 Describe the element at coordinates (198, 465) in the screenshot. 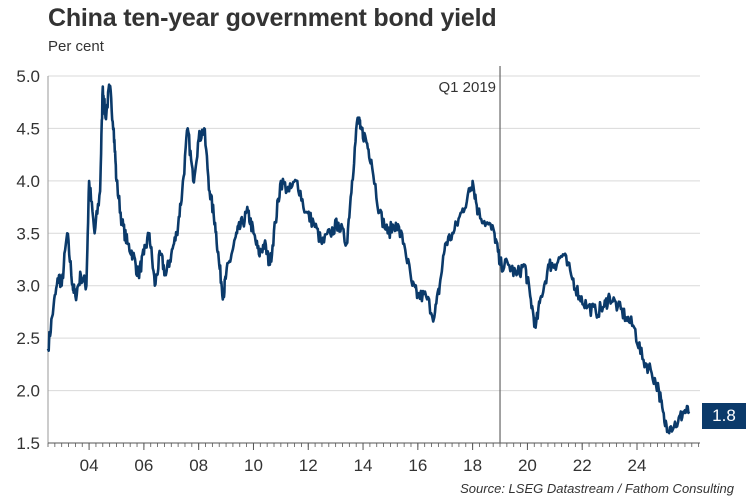

I see `x-tick-label: 08` at that location.